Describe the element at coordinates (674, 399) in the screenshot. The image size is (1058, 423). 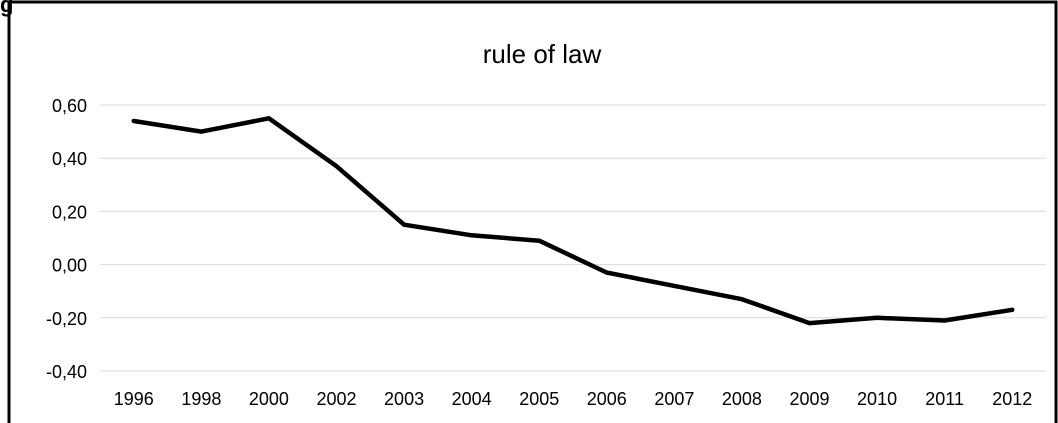
I see `x-tick-label: 2007` at that location.